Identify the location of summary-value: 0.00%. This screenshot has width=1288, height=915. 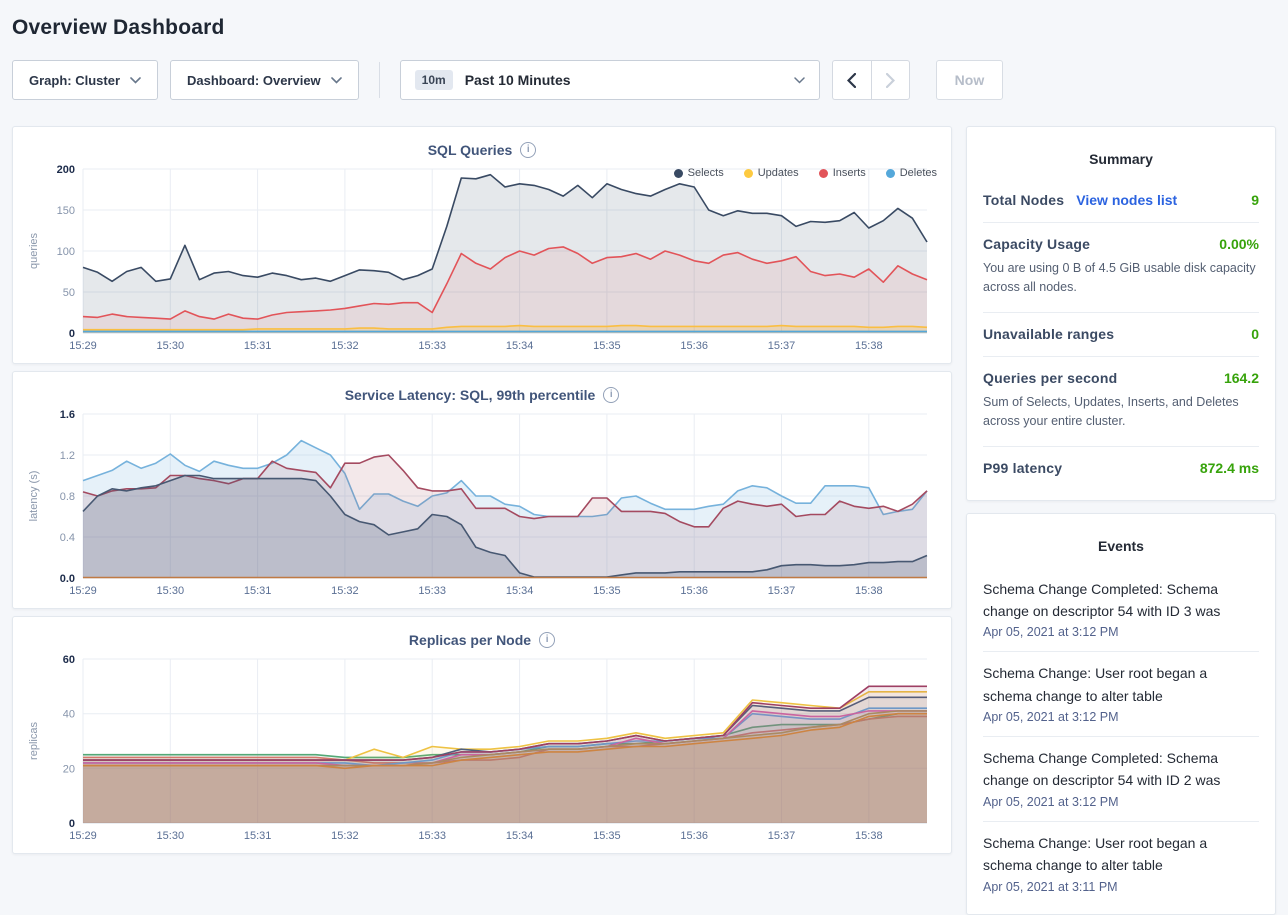
(1239, 244).